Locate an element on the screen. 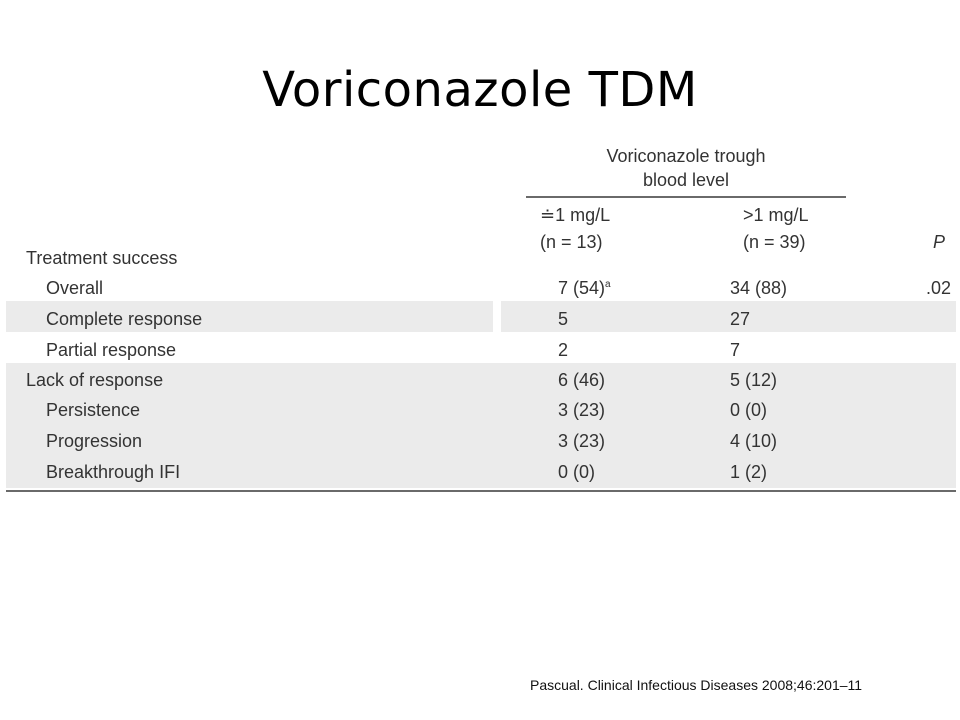  table-bottom-rule is located at coordinates (481, 491).